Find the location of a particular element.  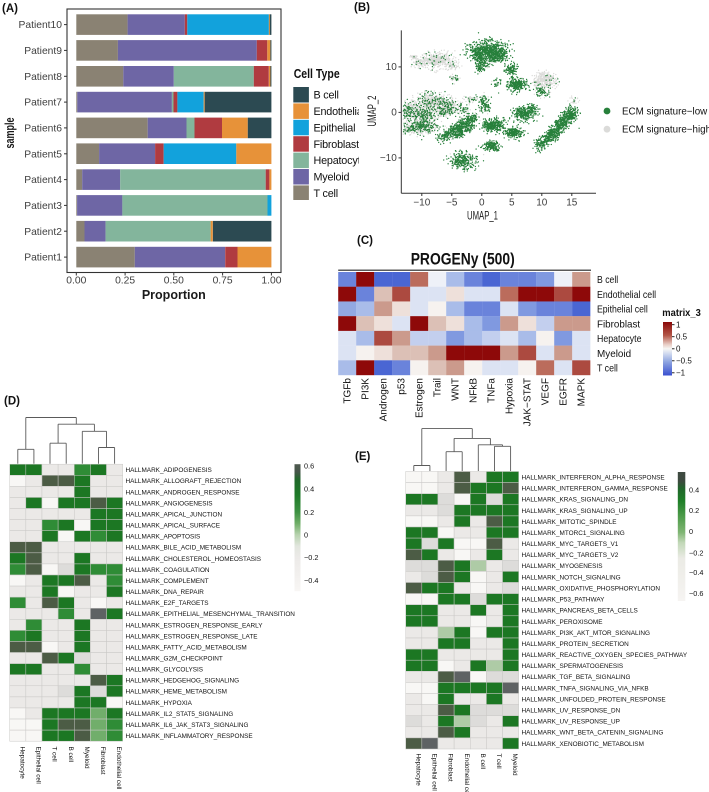

svg-text: Trail is located at coordinates (438, 387).